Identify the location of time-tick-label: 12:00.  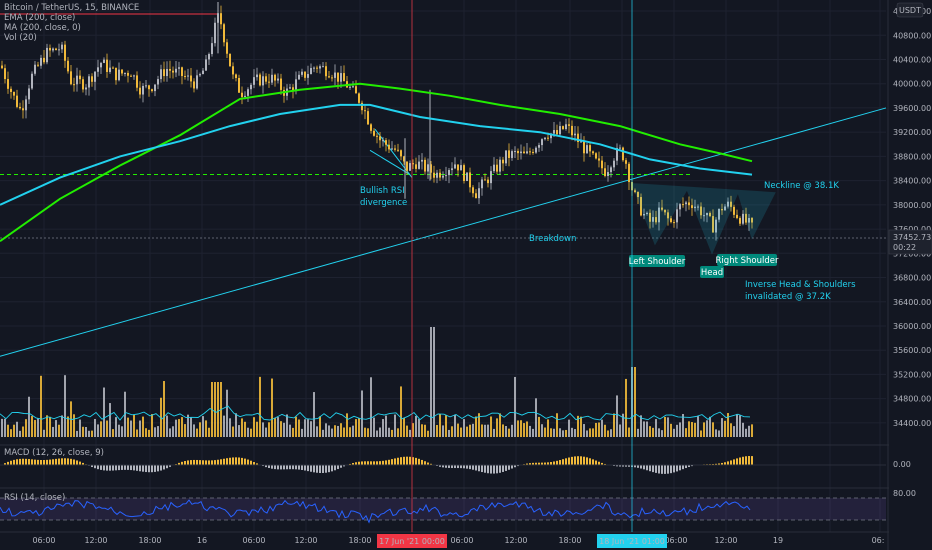
(515, 540).